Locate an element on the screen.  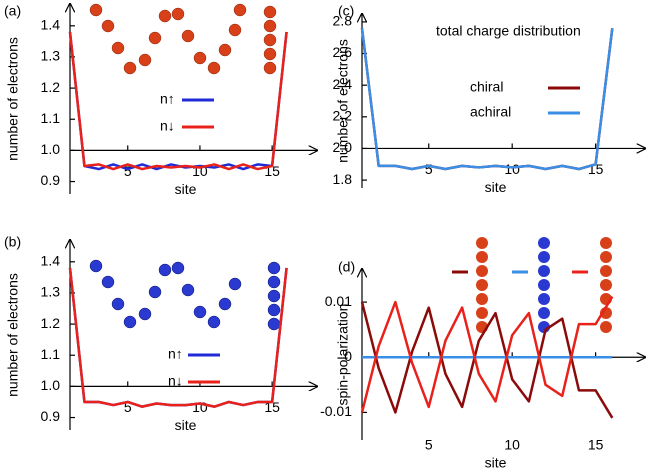
y-tick-label: 2.6 is located at coordinates (343, 52).